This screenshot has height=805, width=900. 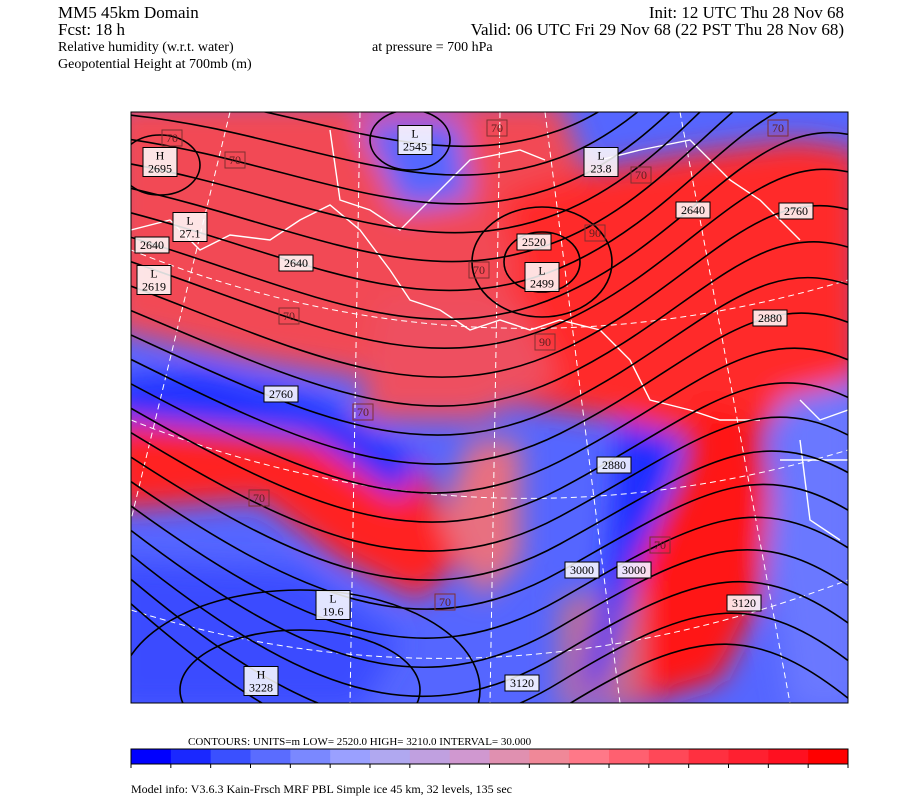 What do you see at coordinates (128, 12) in the screenshot?
I see `header-left: MM5 45km Domain` at bounding box center [128, 12].